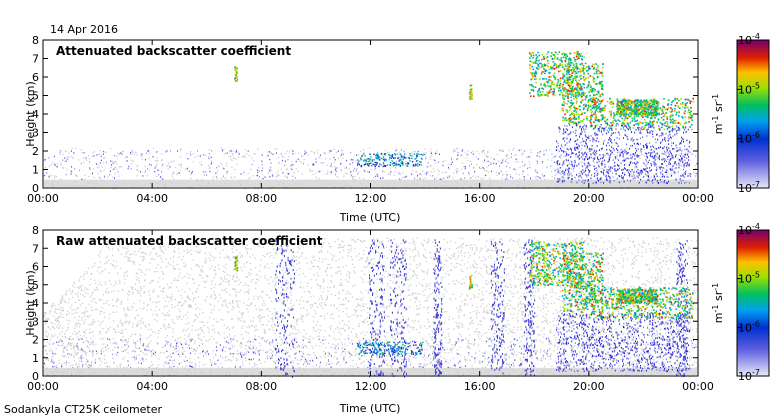  What do you see at coordinates (35, 96) in the screenshot?
I see `y-tick-label: 5` at bounding box center [35, 96].